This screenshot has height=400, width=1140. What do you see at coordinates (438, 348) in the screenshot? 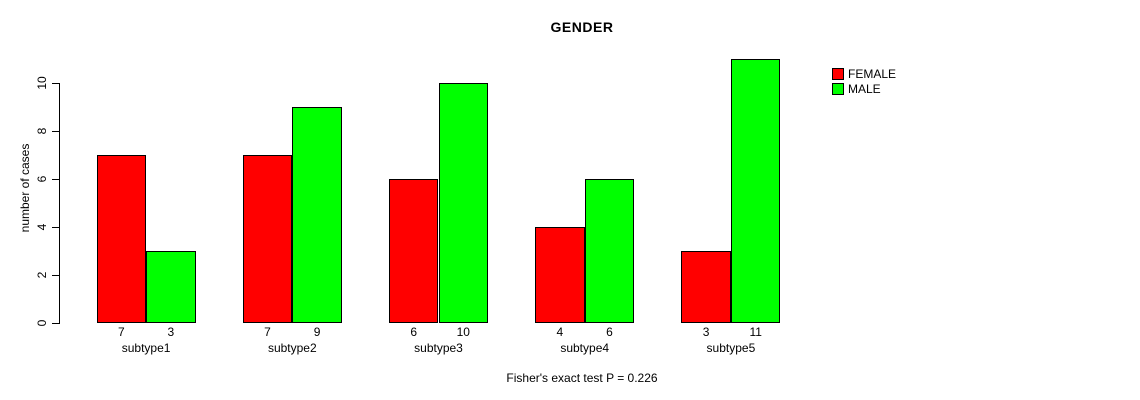
I see `category-label-subtype3: subtype3` at bounding box center [438, 348].